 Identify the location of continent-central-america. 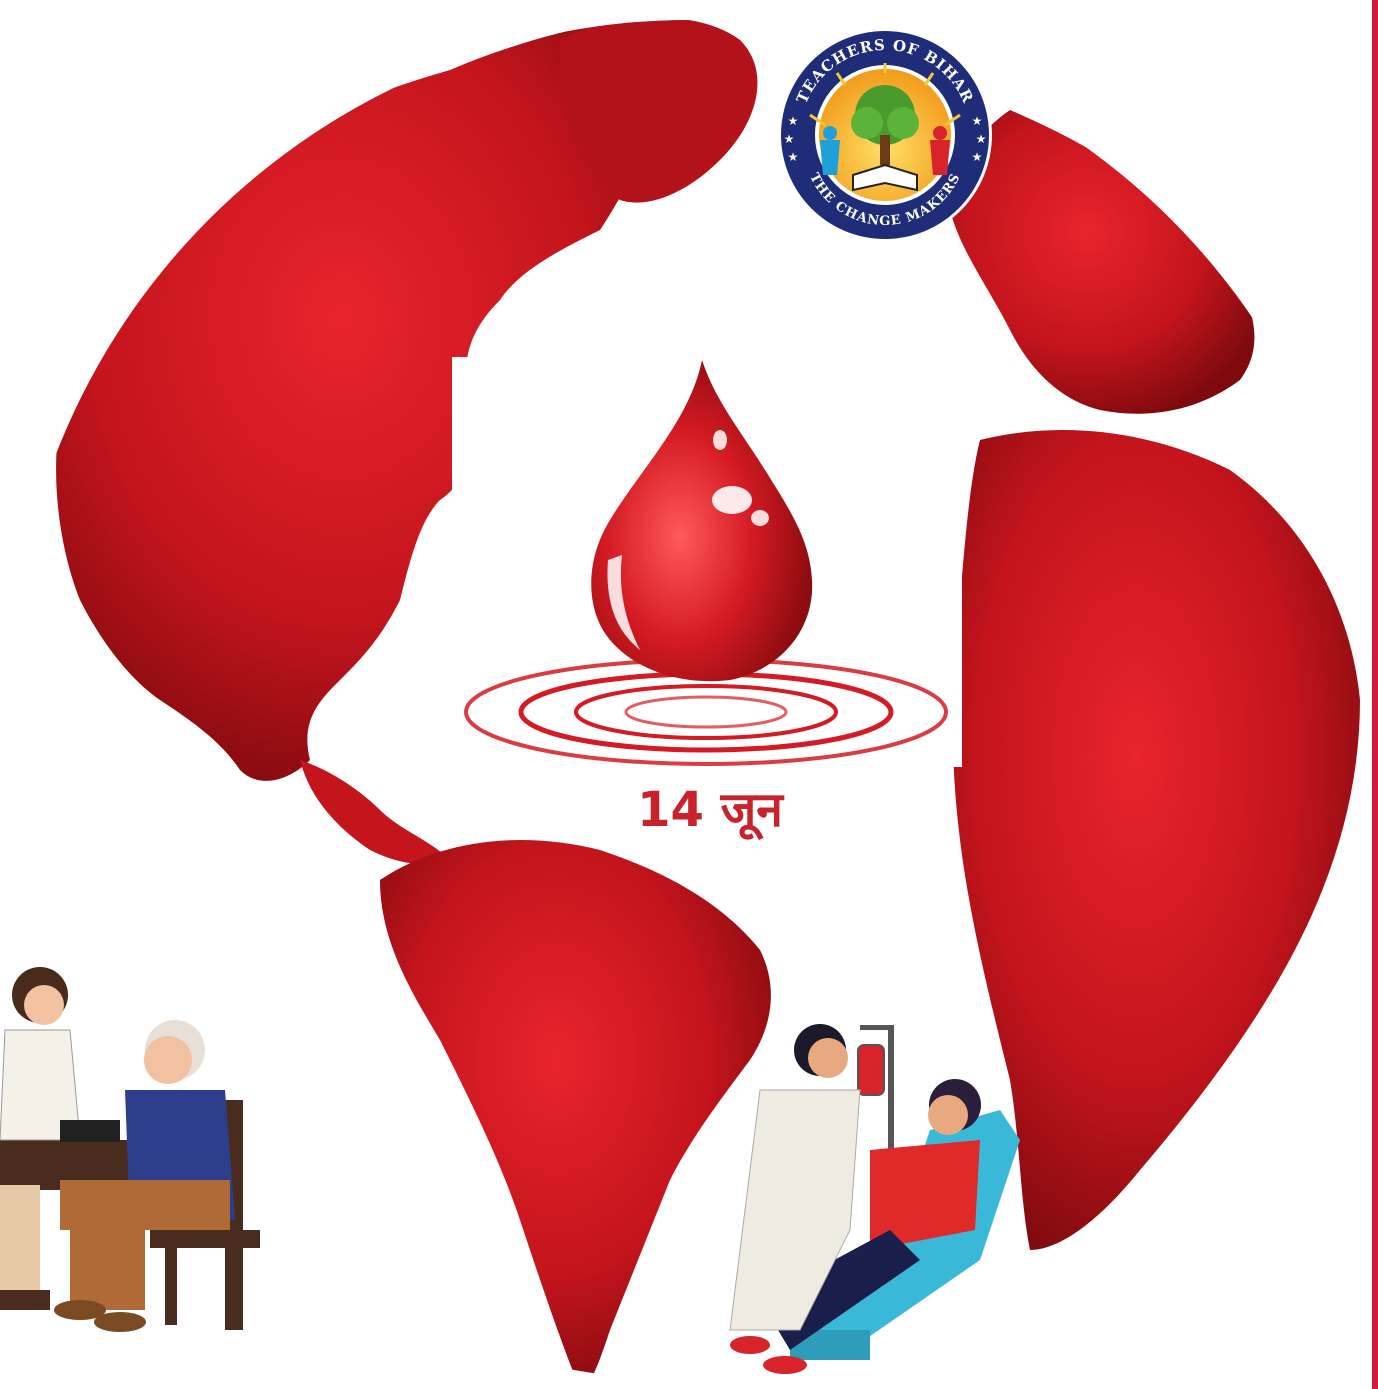
(375, 812).